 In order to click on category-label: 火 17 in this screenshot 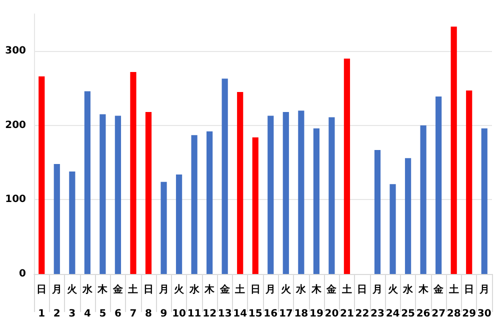, I will do `click(285, 302)`.